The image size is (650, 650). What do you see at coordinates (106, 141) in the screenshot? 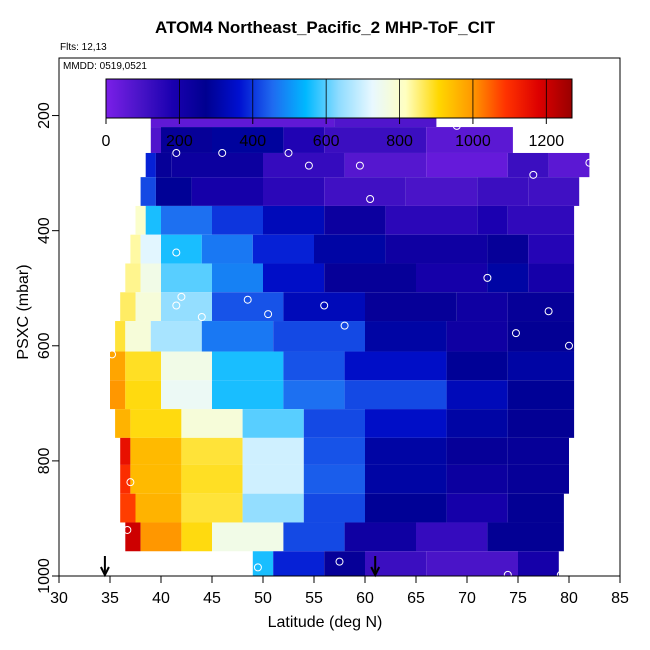
I see `colorbar-tick-label: 0` at bounding box center [106, 141].